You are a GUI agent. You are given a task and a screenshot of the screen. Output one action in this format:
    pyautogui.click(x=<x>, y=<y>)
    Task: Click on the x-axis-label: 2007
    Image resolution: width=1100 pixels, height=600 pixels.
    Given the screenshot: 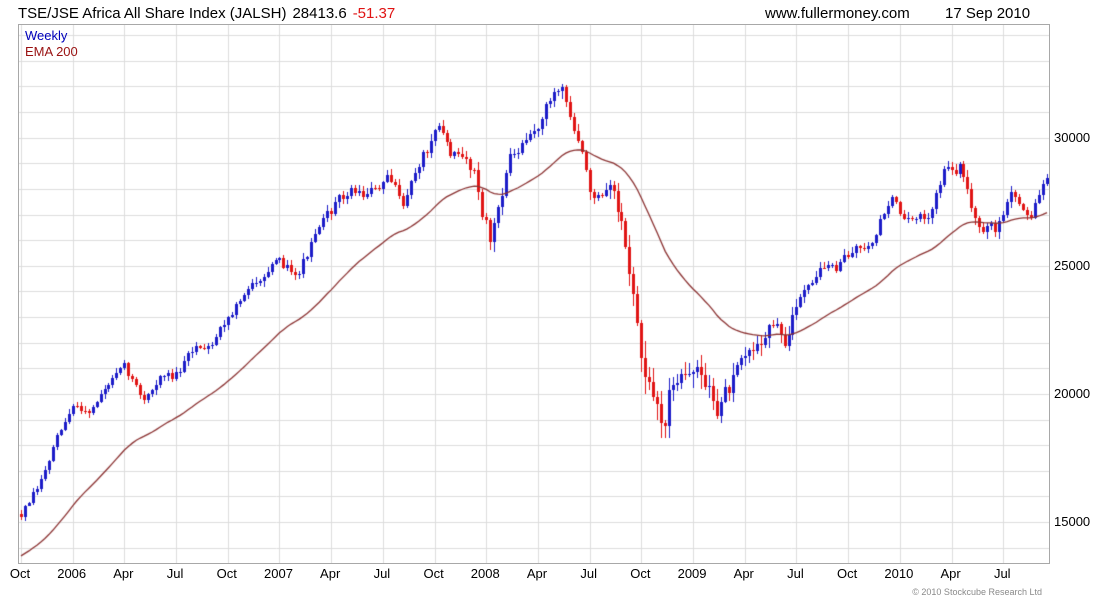 What is the action you would take?
    pyautogui.click(x=278, y=573)
    